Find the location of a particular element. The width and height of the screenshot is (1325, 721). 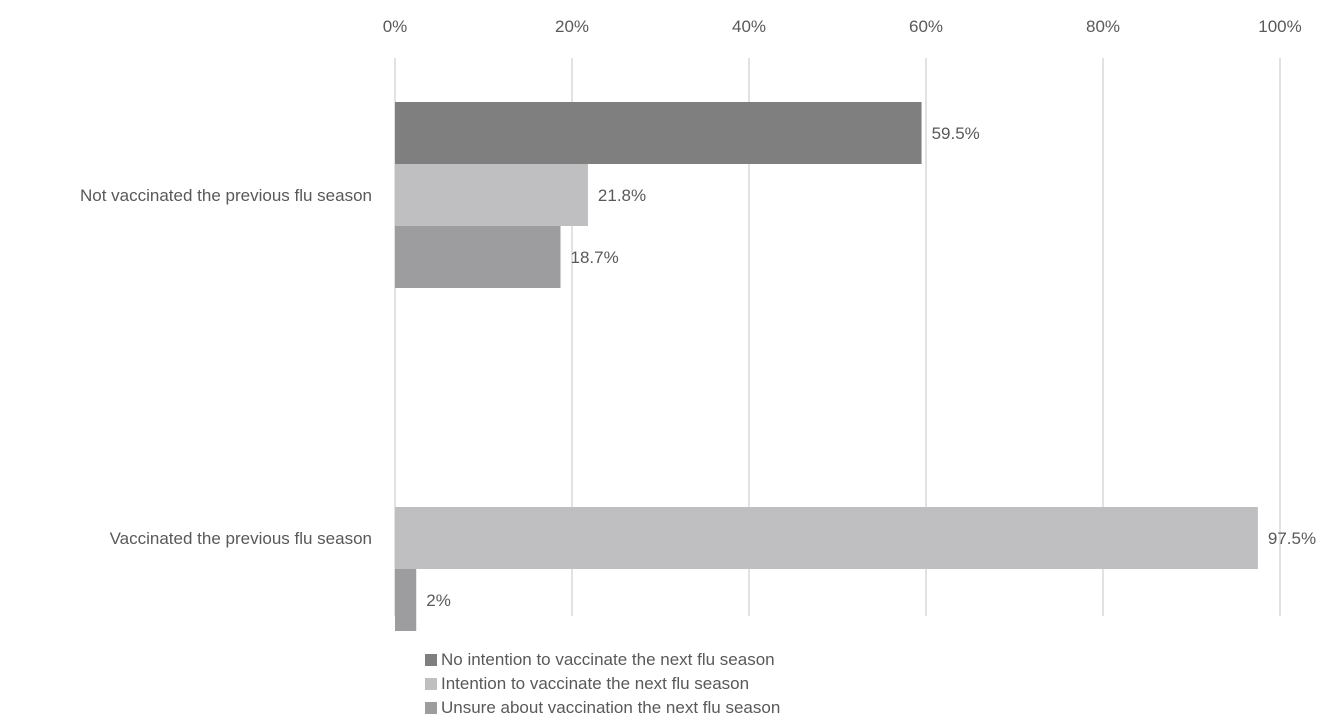

x-tick-label: 40% is located at coordinates (749, 26).